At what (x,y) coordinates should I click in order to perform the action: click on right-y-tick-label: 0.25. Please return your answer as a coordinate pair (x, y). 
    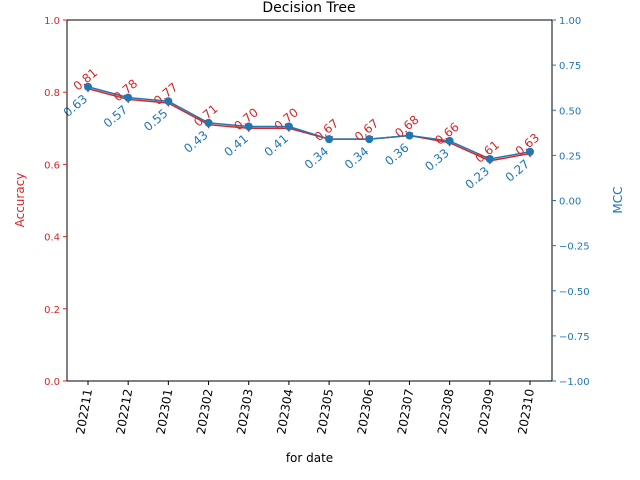
    Looking at the image, I should click on (570, 156).